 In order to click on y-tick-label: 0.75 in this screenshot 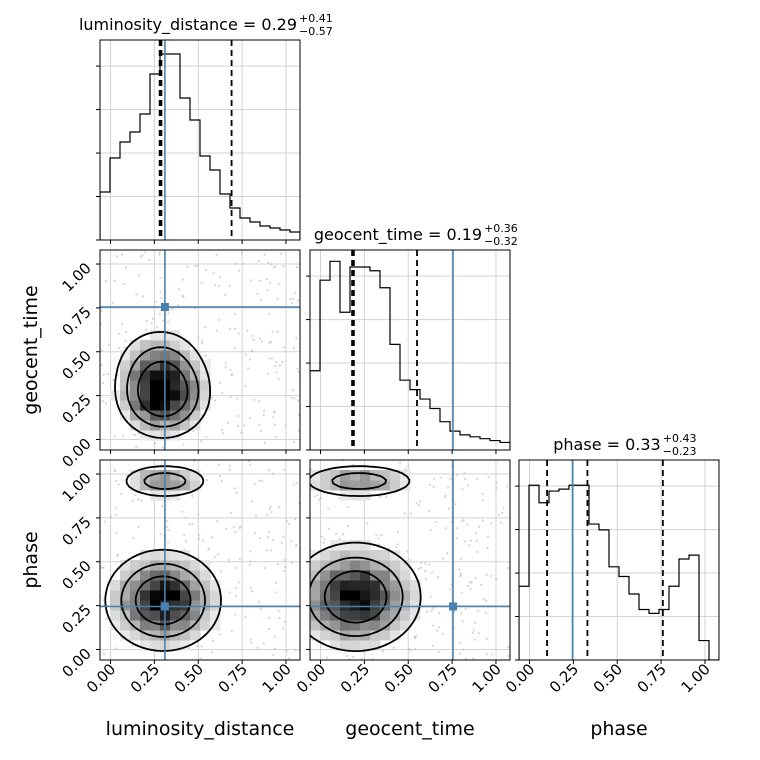, I will do `click(76, 531)`.